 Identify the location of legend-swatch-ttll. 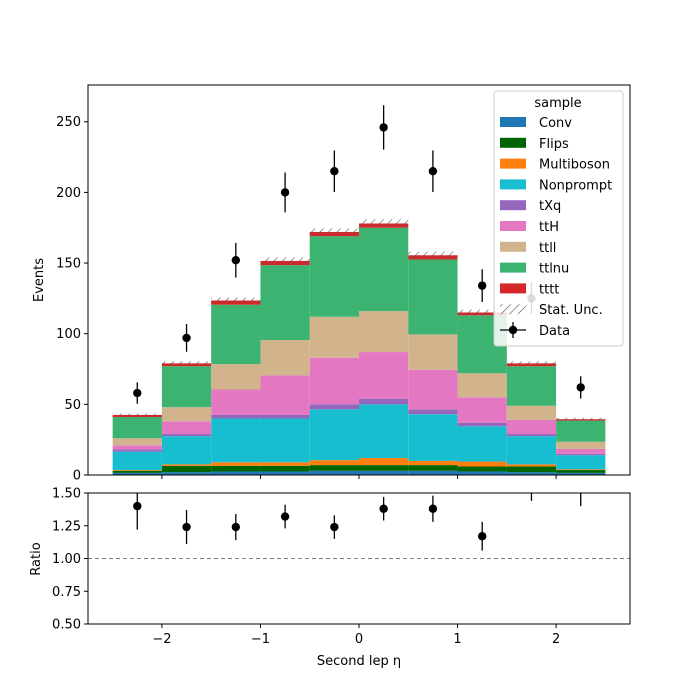
(513, 246).